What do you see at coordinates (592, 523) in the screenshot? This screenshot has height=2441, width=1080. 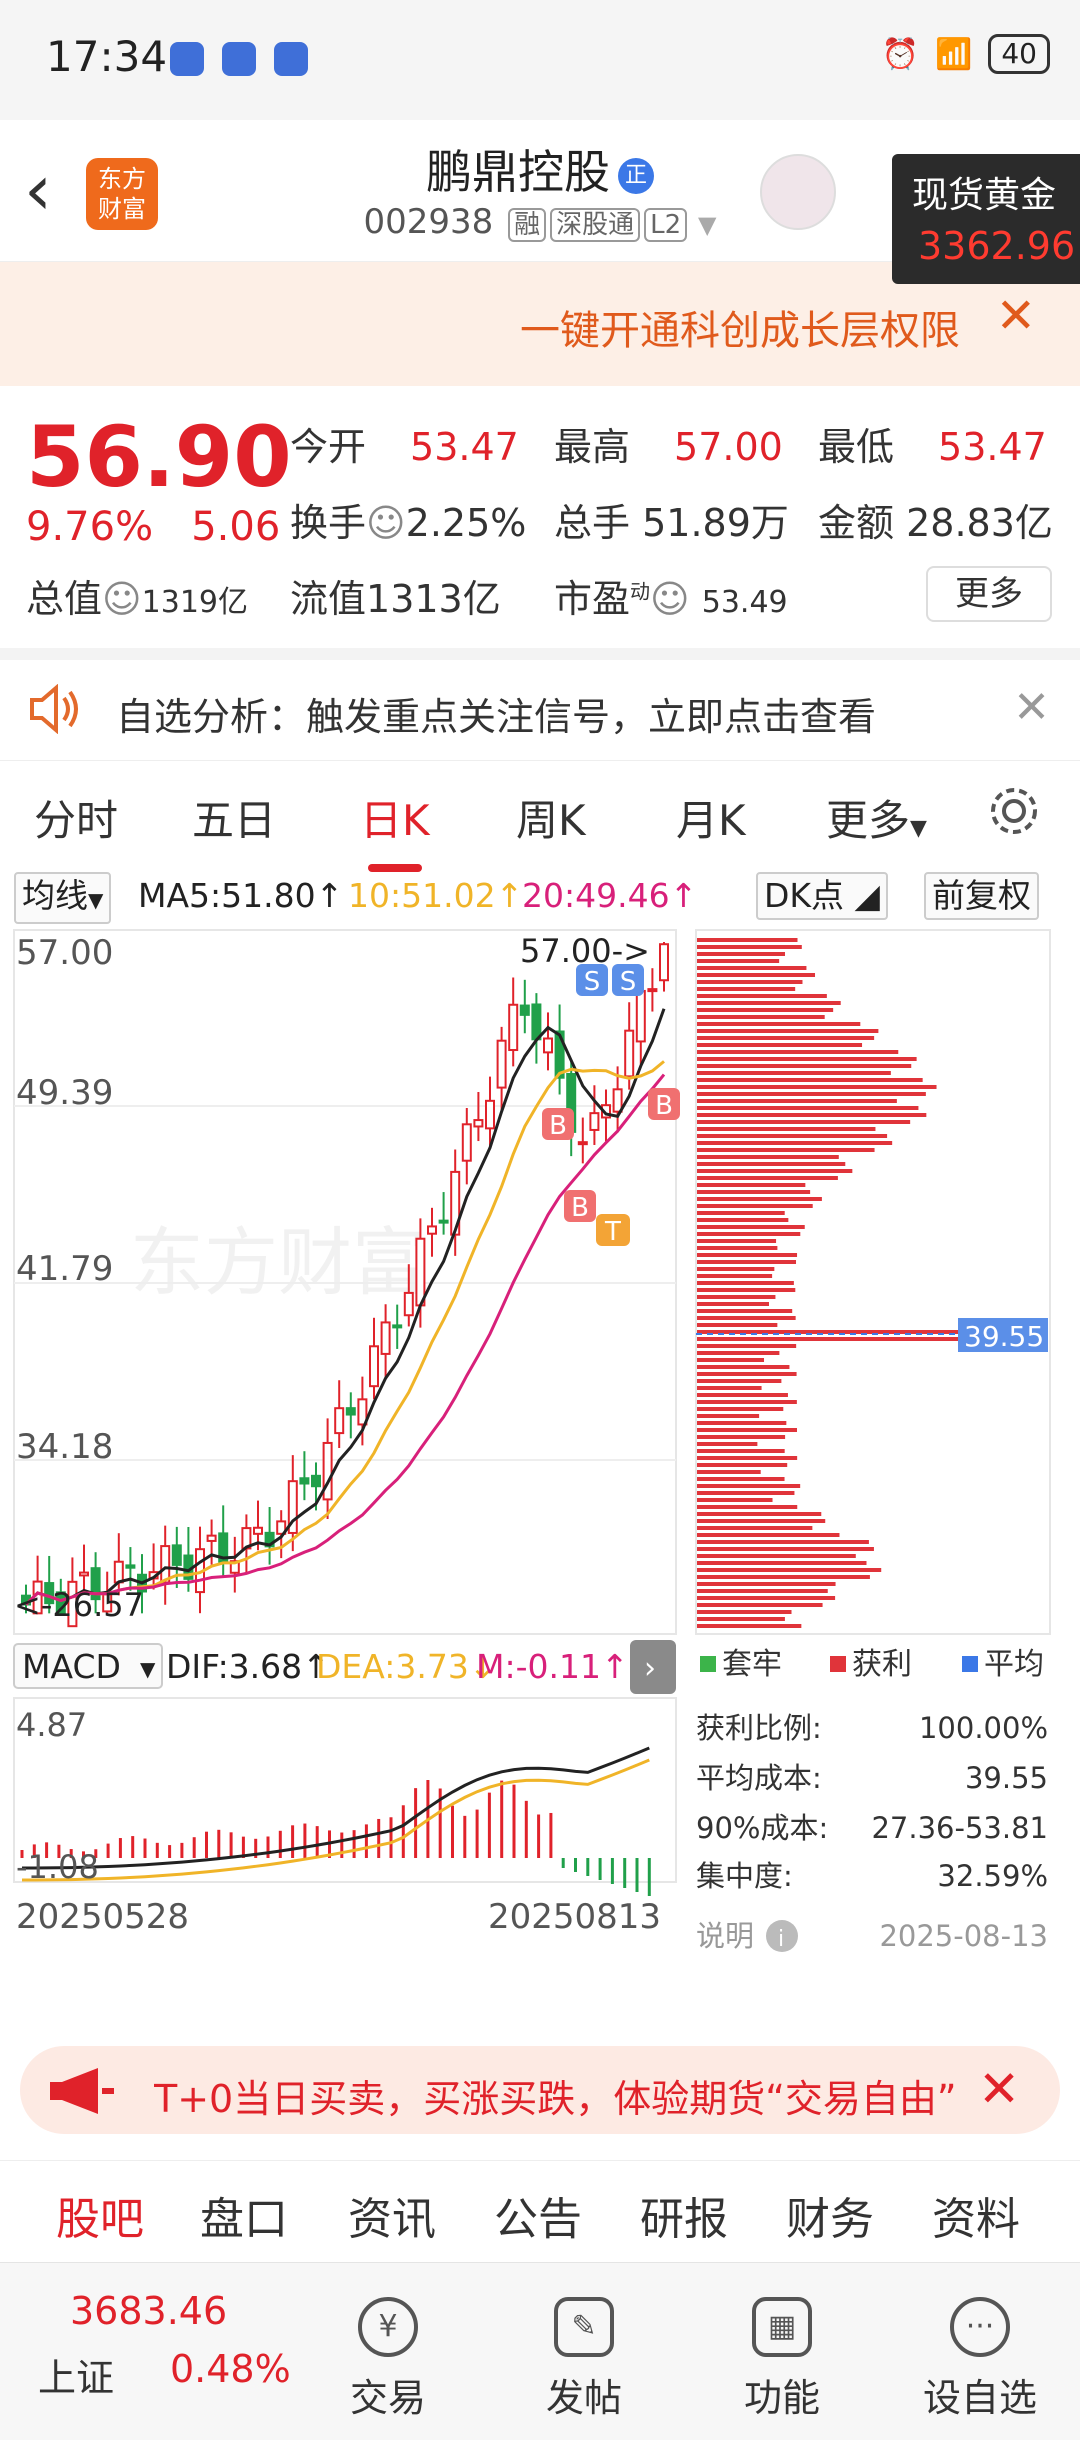 I see `volume-label: 总手` at bounding box center [592, 523].